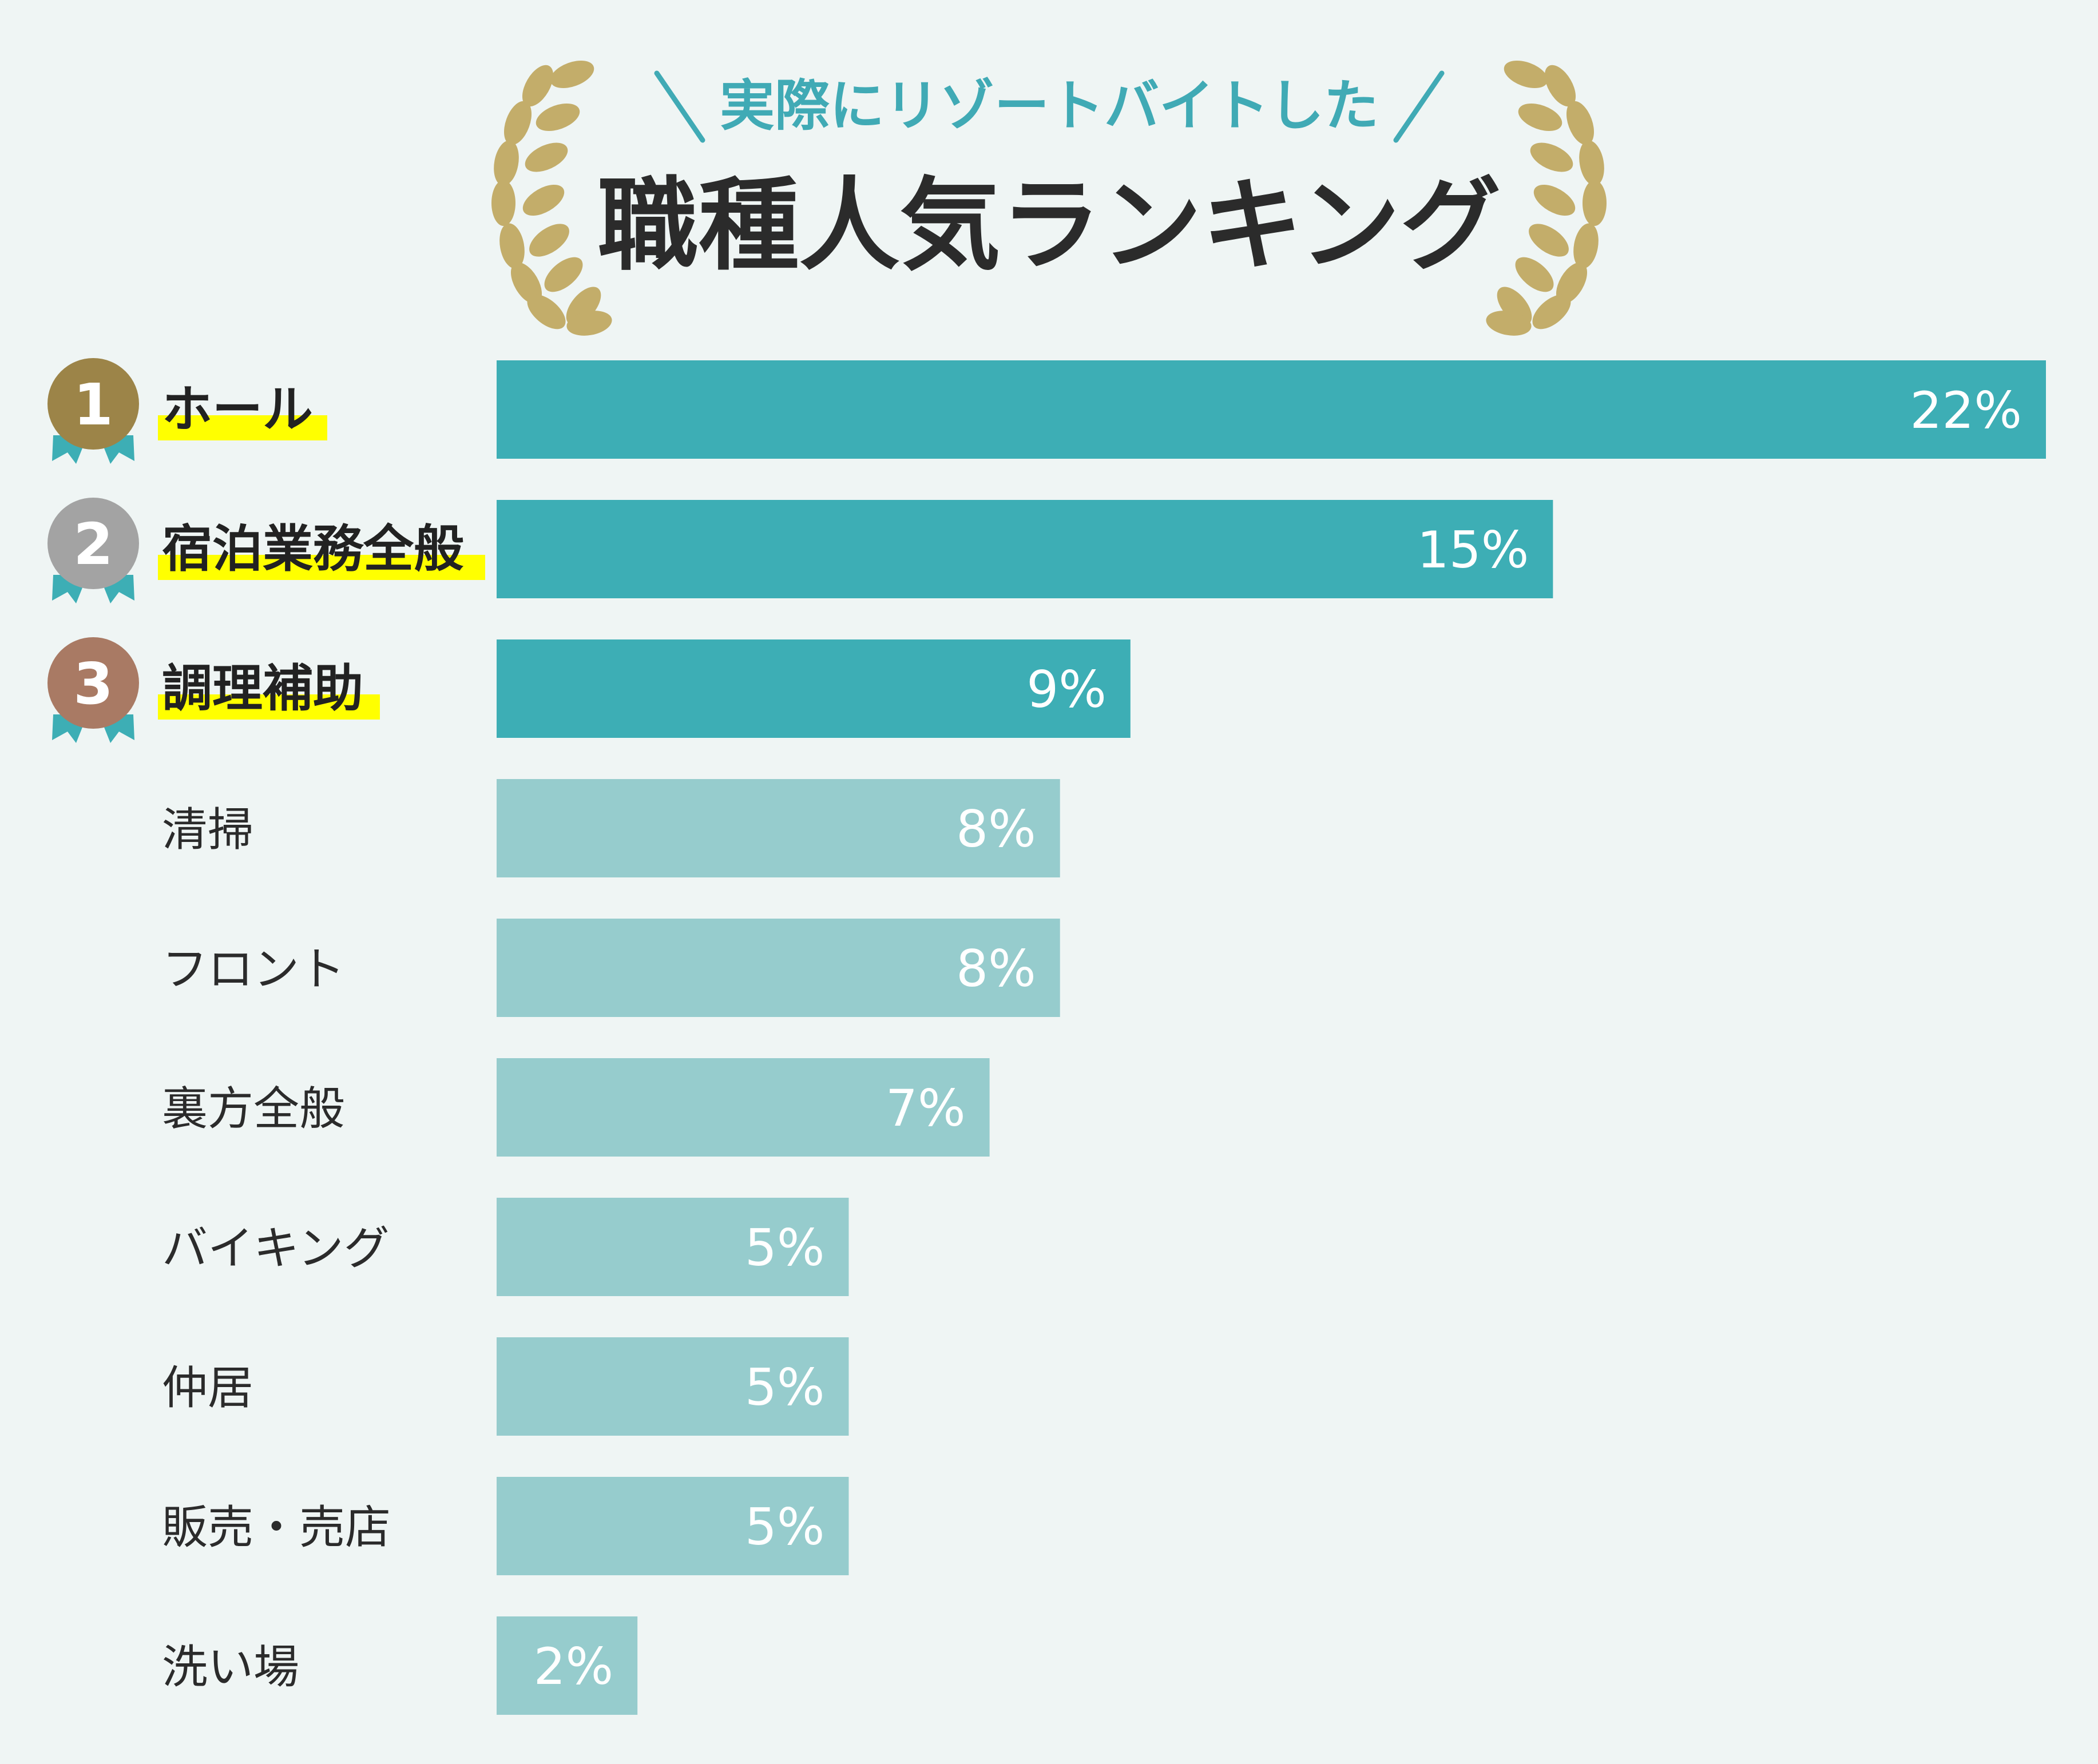  Describe the element at coordinates (208, 829) in the screenshot. I see `category-label: 清掃` at that location.